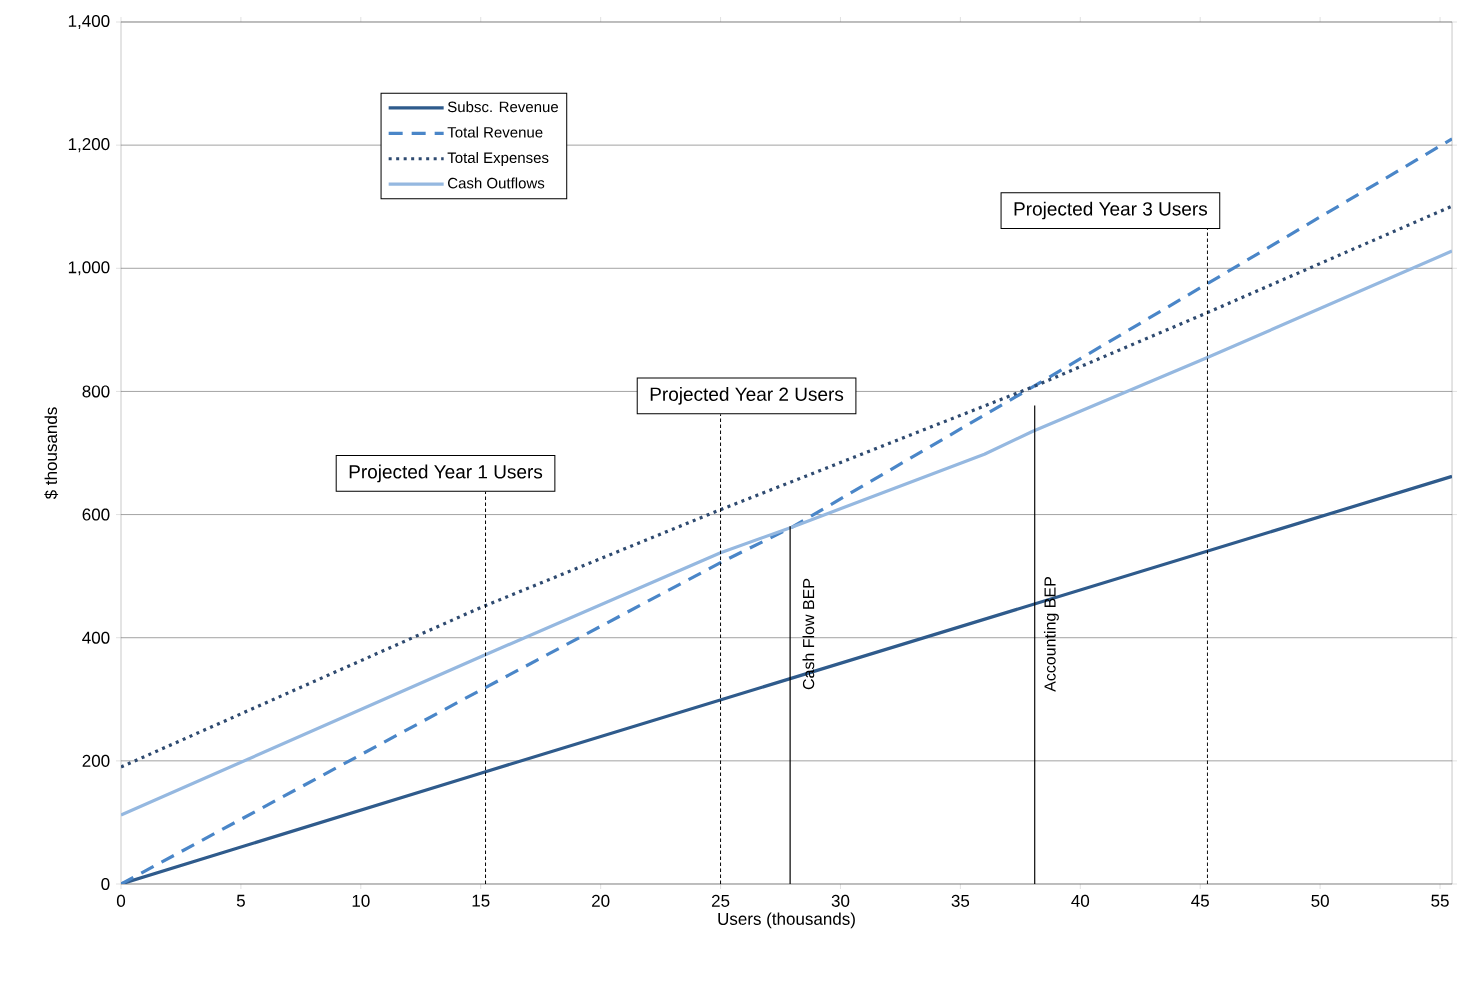 The width and height of the screenshot is (1467, 989). Describe the element at coordinates (89, 22) in the screenshot. I see `y-tick-label: 1,400` at that location.